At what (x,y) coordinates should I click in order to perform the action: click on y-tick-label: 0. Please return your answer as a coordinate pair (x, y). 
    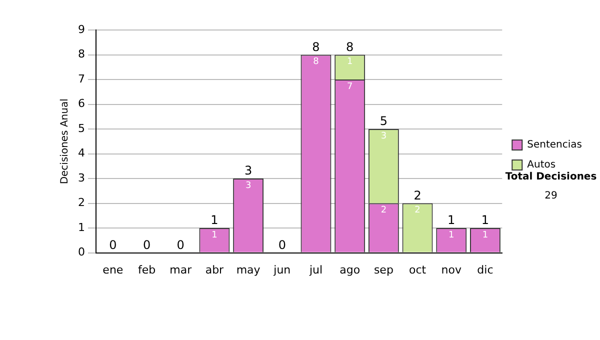
    Looking at the image, I should click on (81, 252).